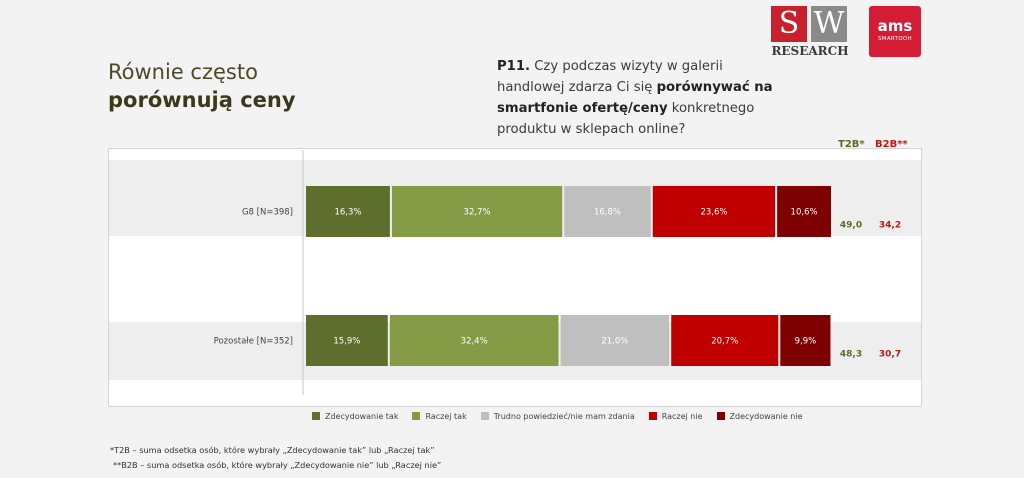  Describe the element at coordinates (635, 98) in the screenshot. I see `question-bold: porównywać na smartfonie ofertę/ceny` at that location.